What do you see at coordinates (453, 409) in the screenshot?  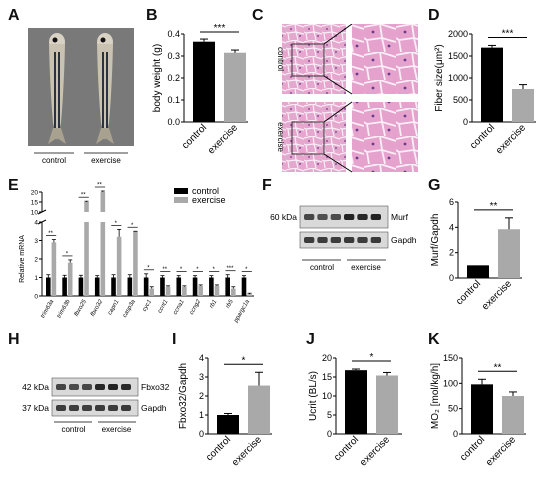 I see `y-tick-label: 50` at bounding box center [453, 409].